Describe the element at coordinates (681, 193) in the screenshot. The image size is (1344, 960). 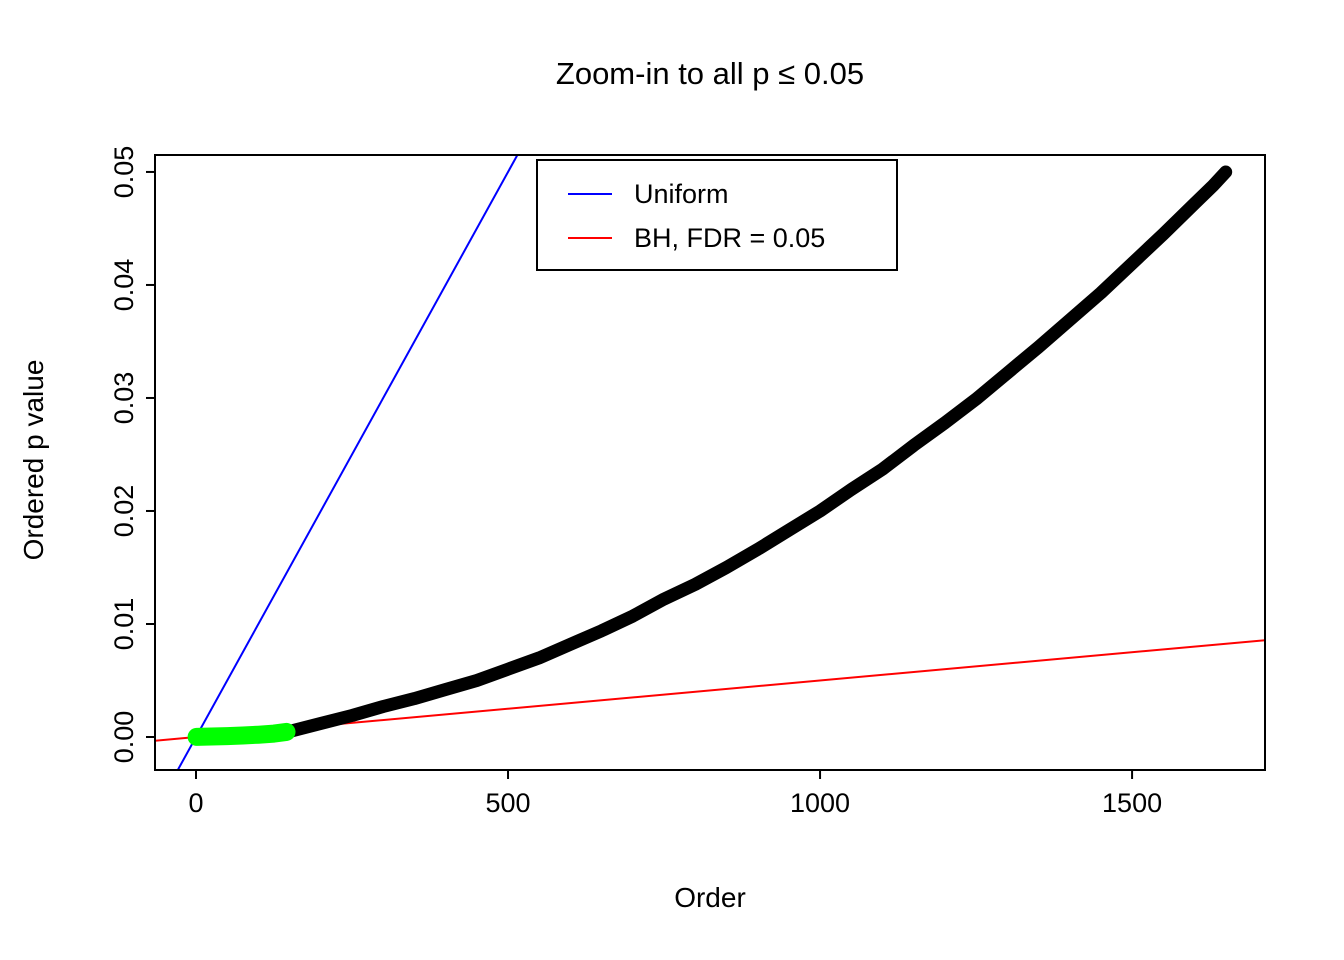
I see `legend-label-uniform: Uniform` at that location.